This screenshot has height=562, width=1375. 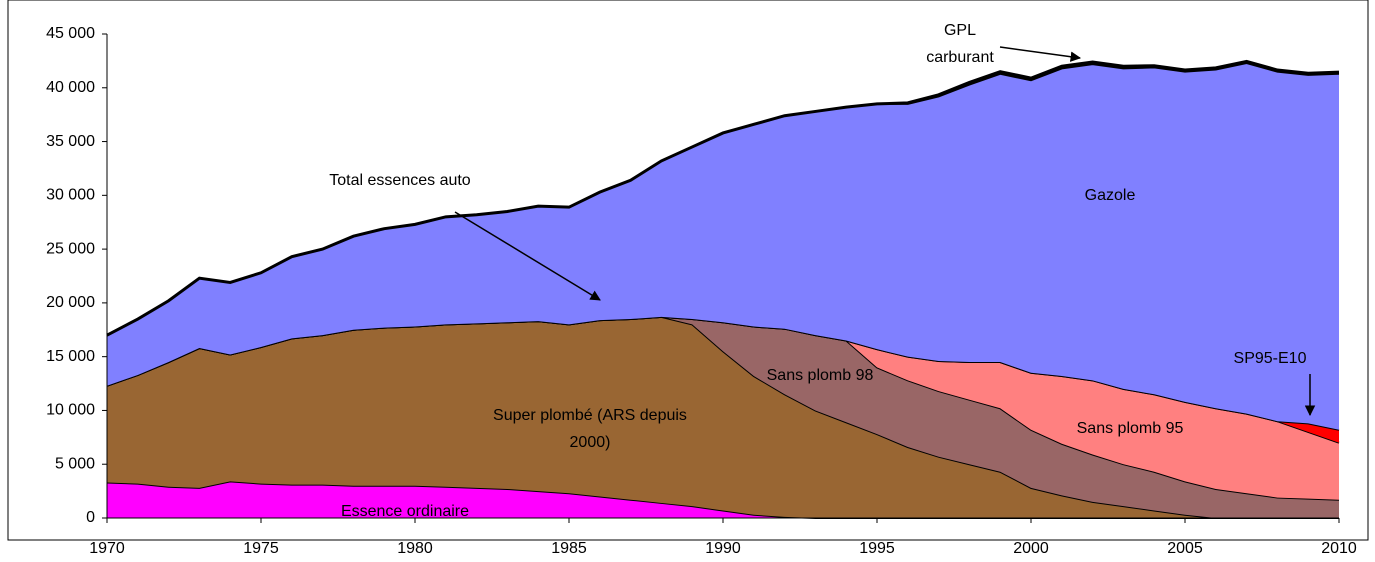 I want to click on y-tick-label: 0, so click(x=90, y=517).